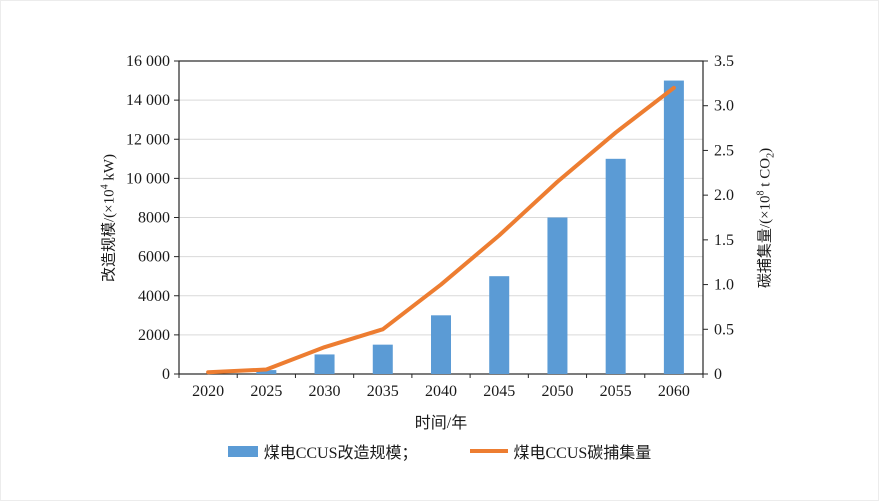  I want to click on left-axis-title: 改造规模/(×104 kW), so click(108, 218).